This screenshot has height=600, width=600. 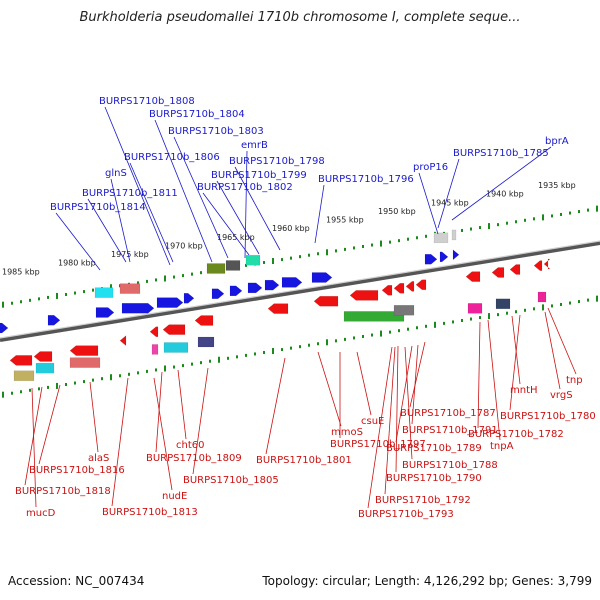 What do you see at coordinates (448, 413) in the screenshot?
I see `reverse-gene-label: BURPS1710b_1787` at bounding box center [448, 413].